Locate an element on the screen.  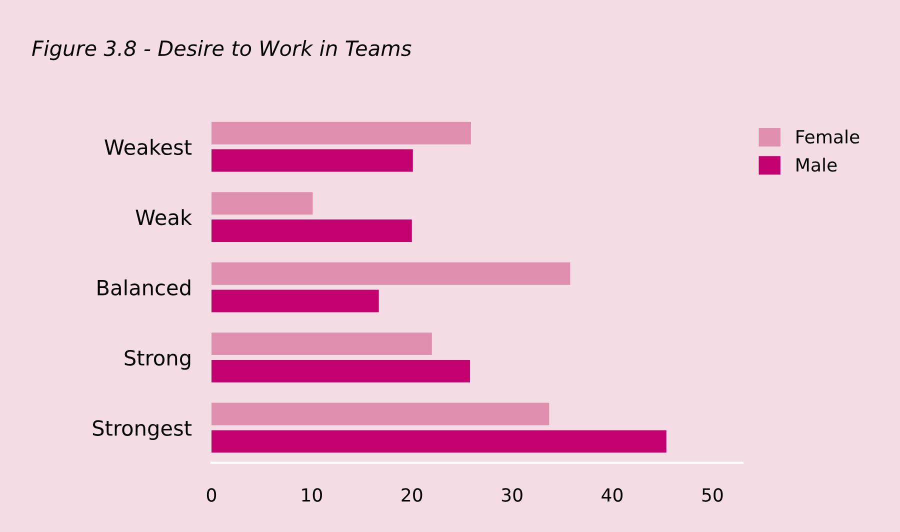
y-tick-label: Balanced is located at coordinates (144, 287).